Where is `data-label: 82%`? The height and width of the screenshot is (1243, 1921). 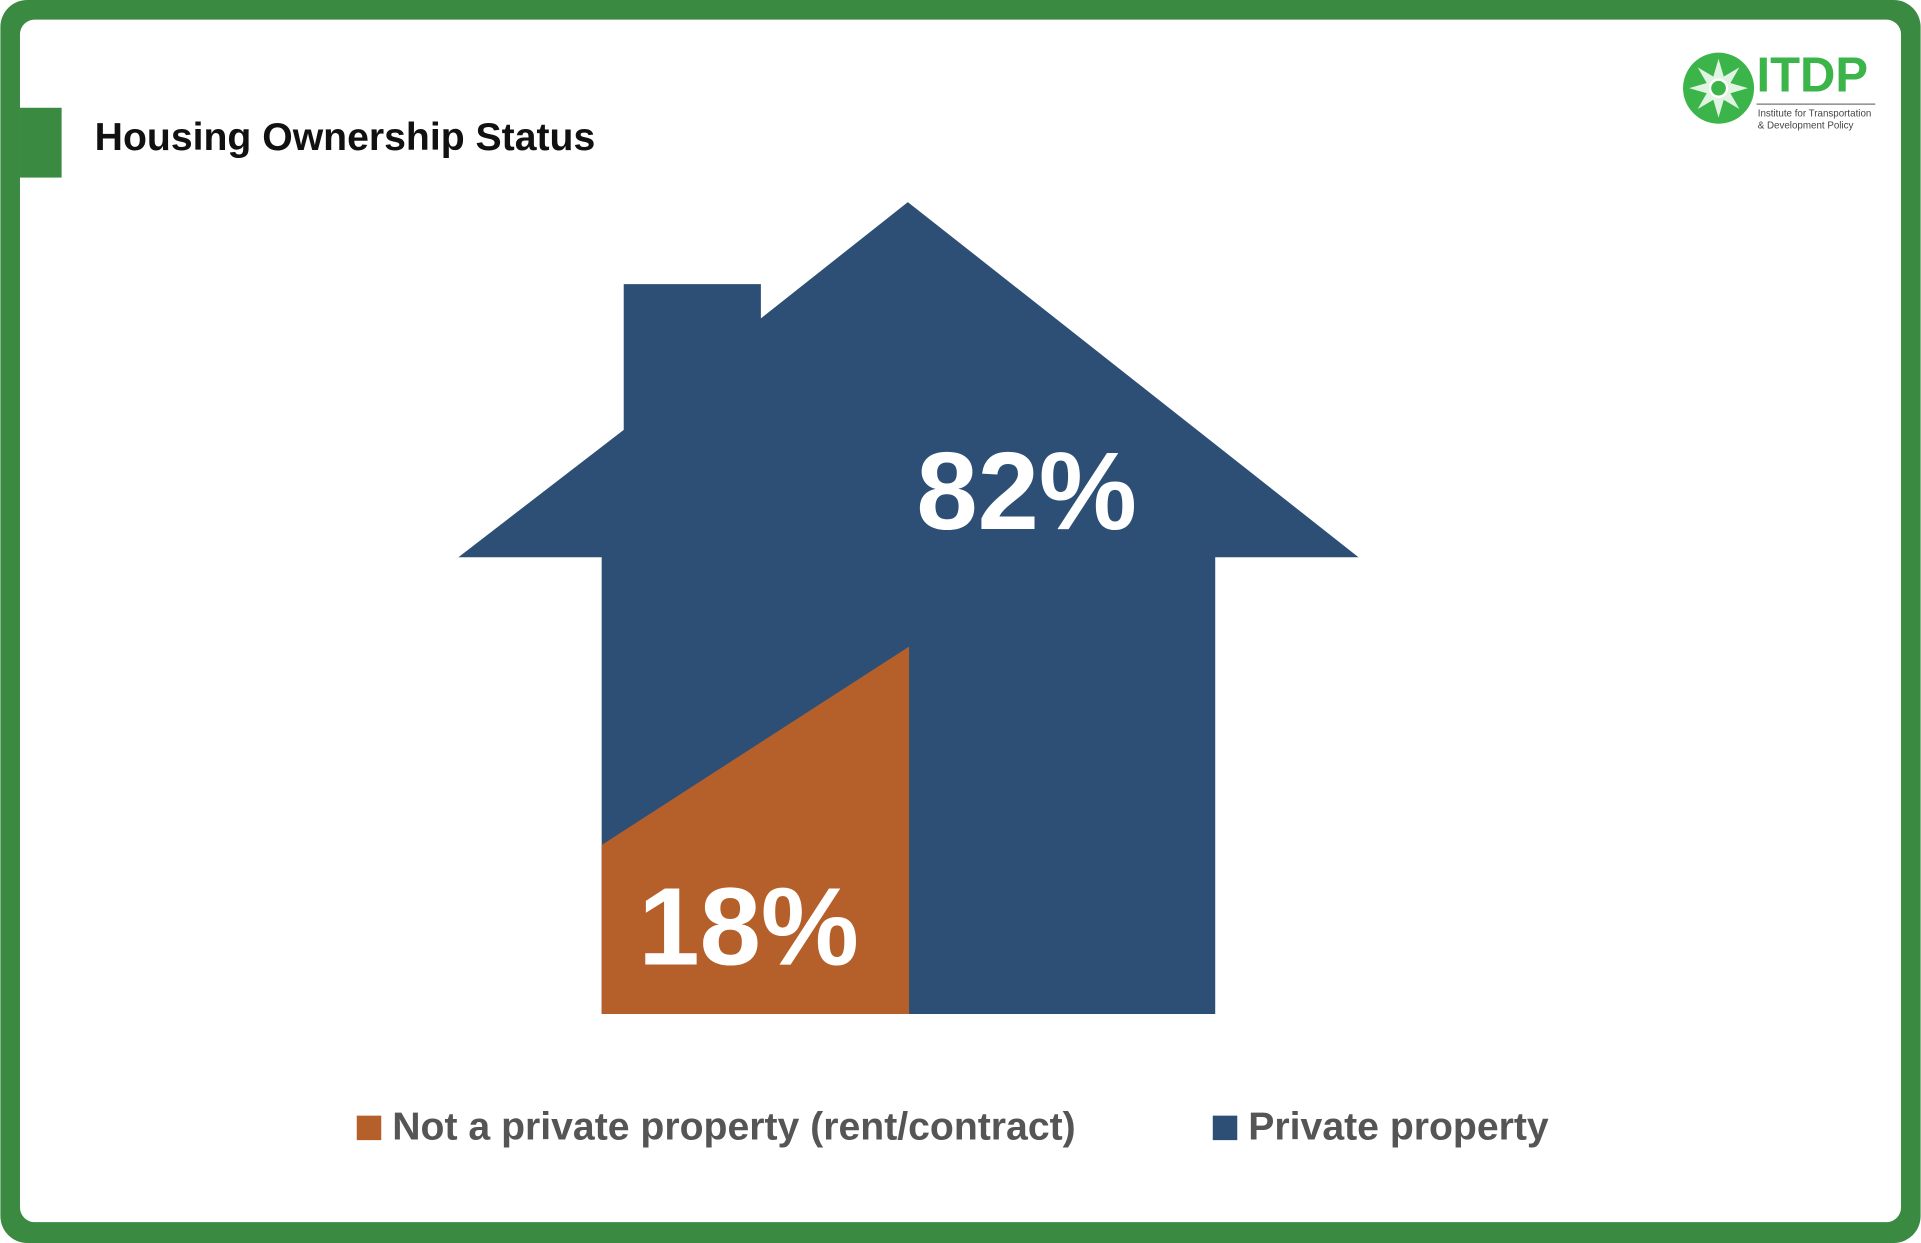
data-label: 82% is located at coordinates (1026, 491).